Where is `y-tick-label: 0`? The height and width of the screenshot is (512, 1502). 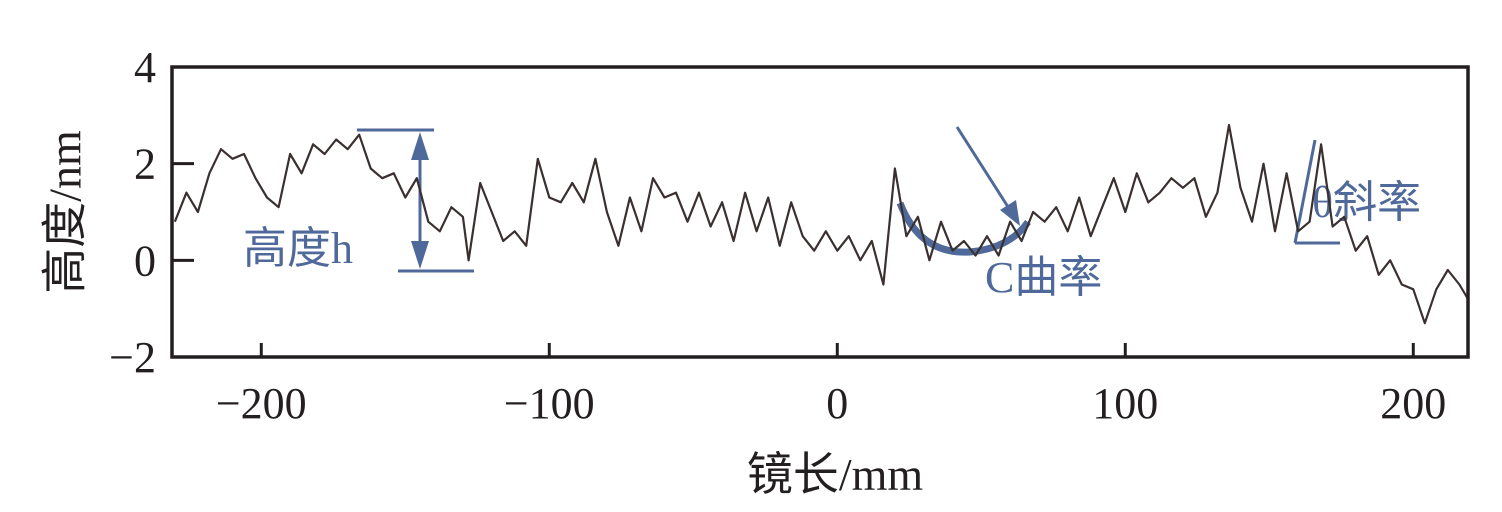
y-tick-label: 0 is located at coordinates (145, 260).